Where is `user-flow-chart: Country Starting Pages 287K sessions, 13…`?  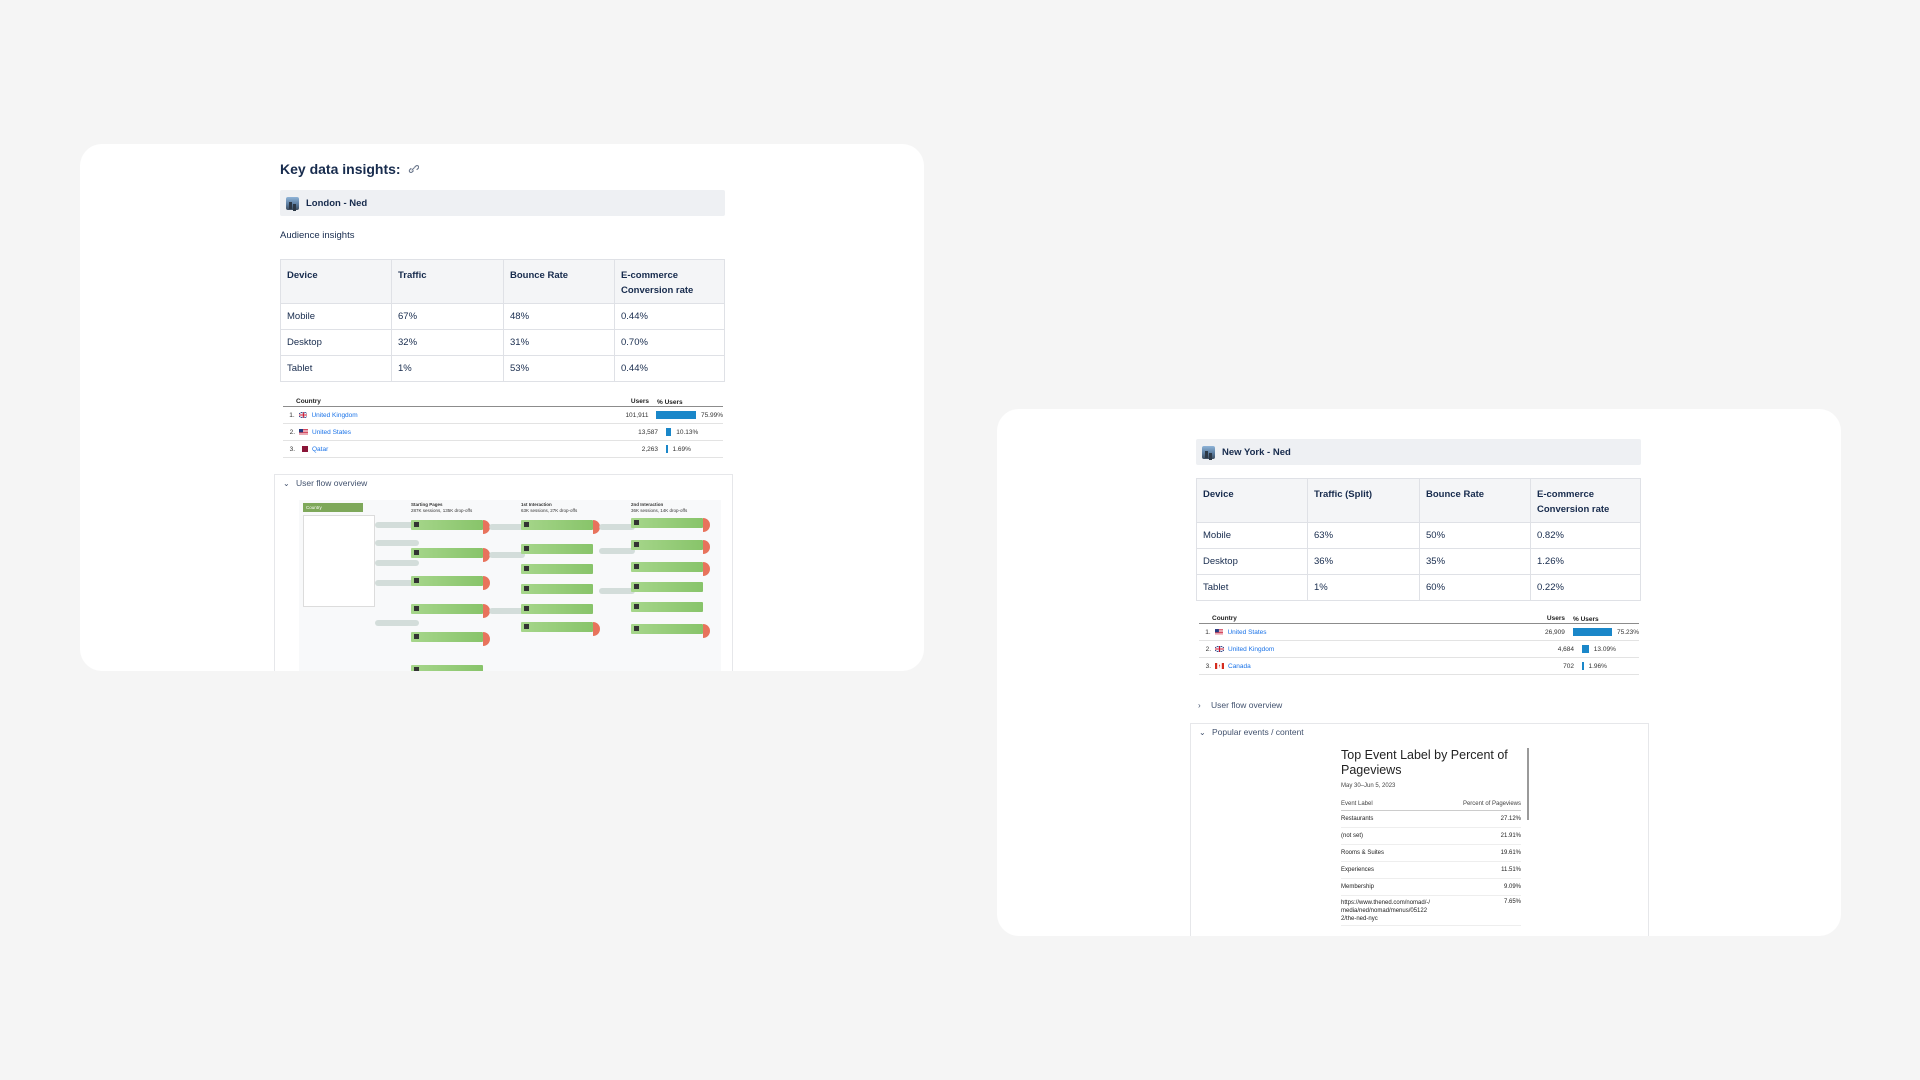
user-flow-chart: Country Starting Pages 287K sessions, 13… is located at coordinates (510, 585).